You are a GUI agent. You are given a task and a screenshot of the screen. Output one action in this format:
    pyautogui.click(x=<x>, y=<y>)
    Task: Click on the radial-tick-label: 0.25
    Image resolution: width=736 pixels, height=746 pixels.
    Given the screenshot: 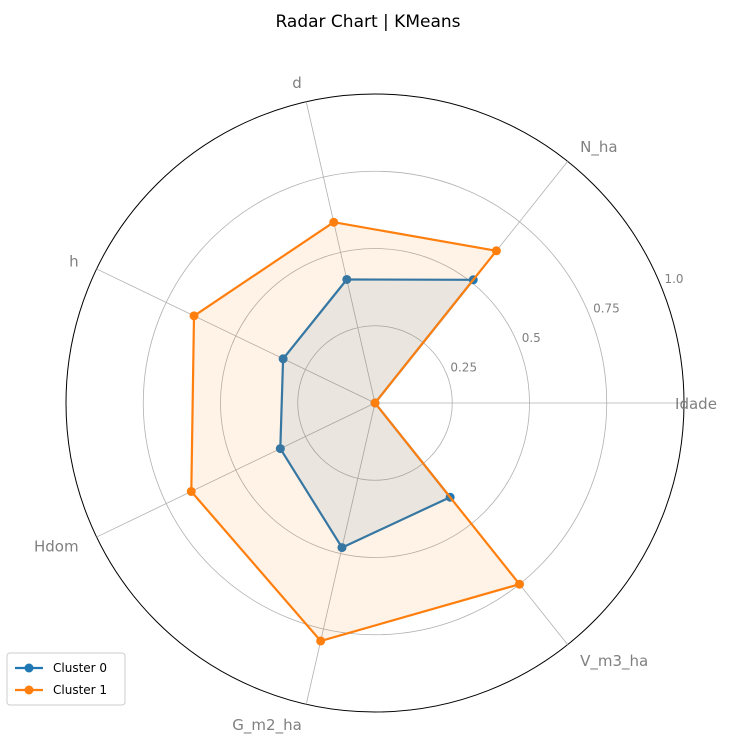 What is the action you would take?
    pyautogui.click(x=463, y=367)
    